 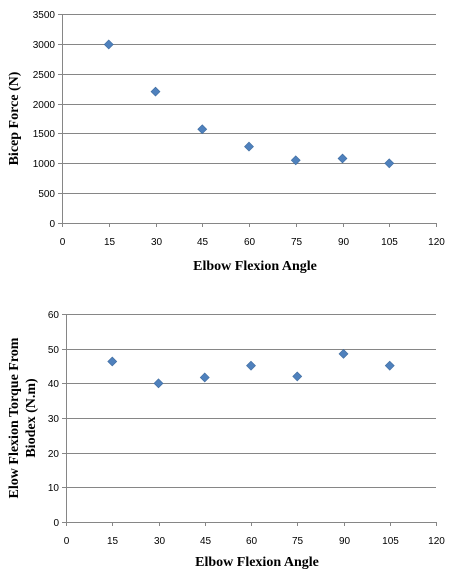 I want to click on y-axis-title: Biodex (N.m), so click(x=31, y=418).